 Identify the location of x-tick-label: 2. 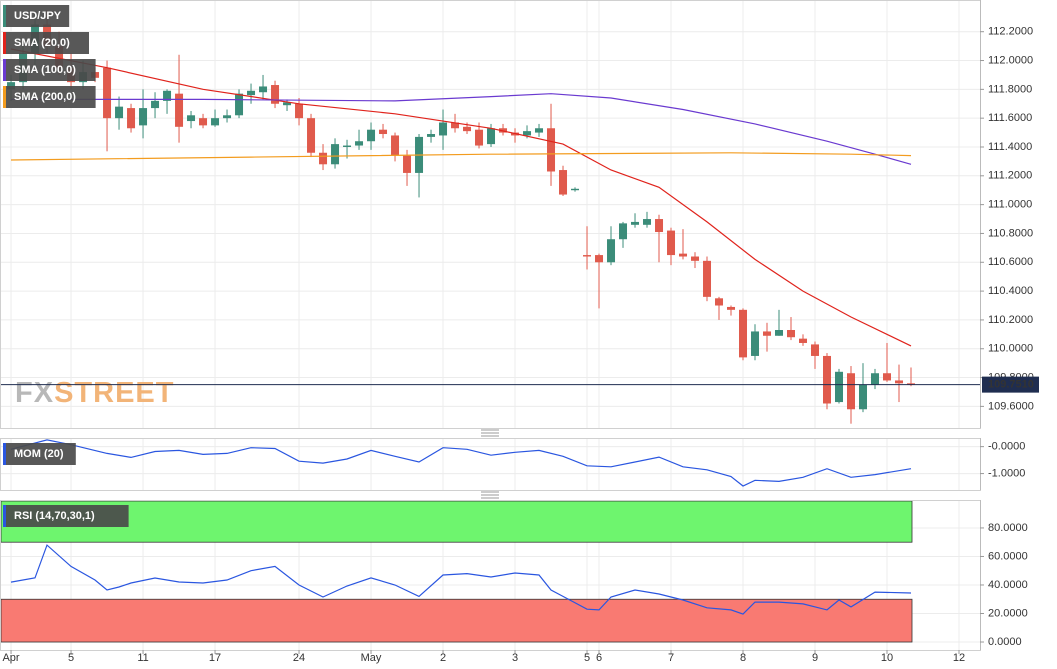
(443, 658).